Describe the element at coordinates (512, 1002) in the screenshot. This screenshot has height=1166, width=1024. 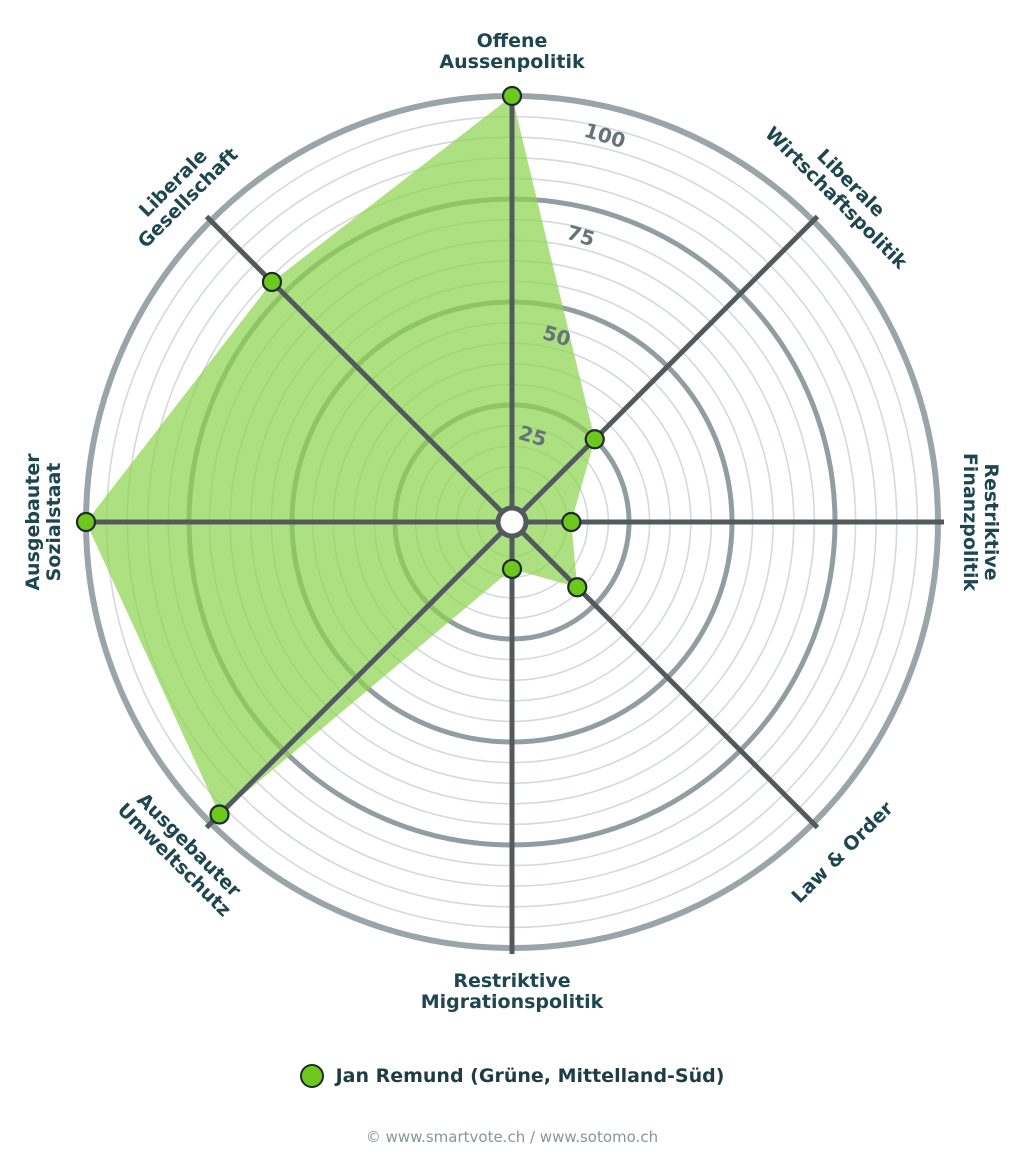
I see `axis-label-line: Migrationspolitik` at that location.